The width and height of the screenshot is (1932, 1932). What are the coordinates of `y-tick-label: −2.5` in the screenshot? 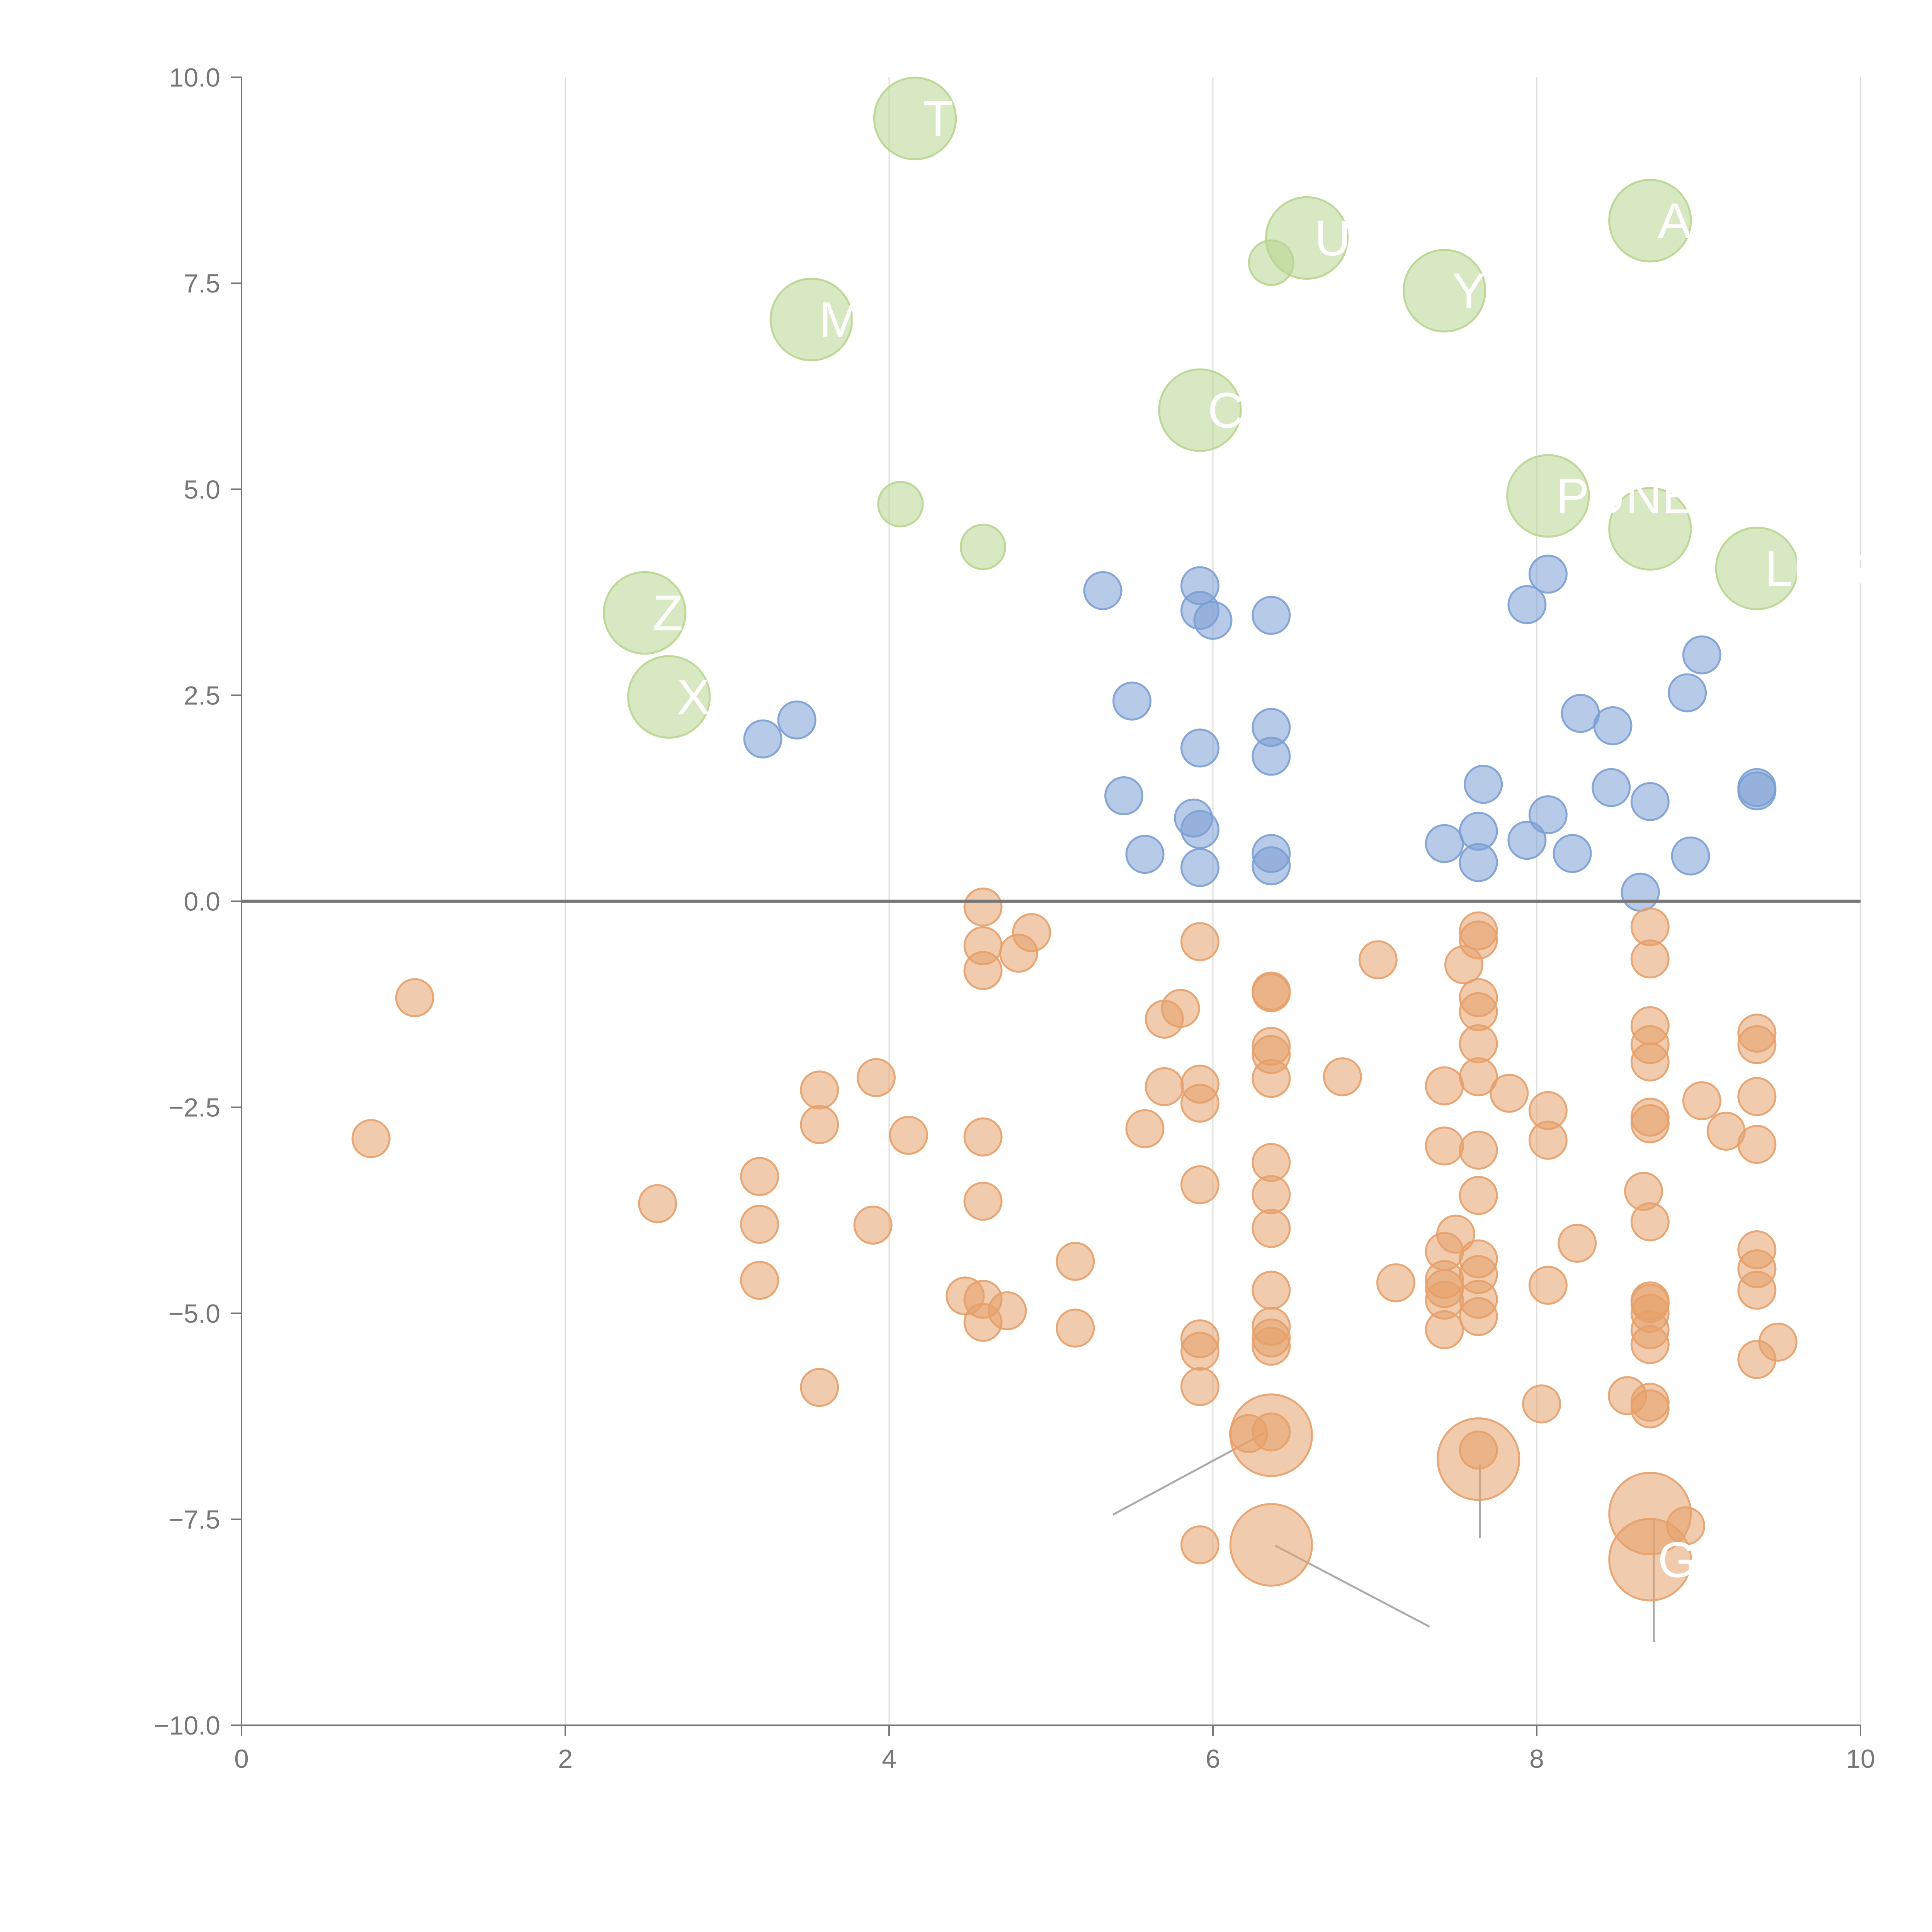 It's located at (194, 1107).